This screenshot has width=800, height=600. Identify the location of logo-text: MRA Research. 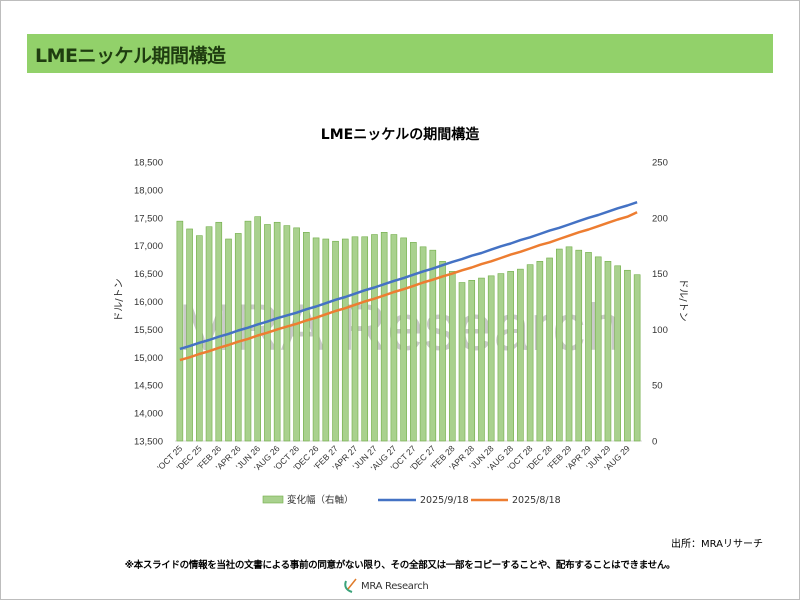
(395, 586).